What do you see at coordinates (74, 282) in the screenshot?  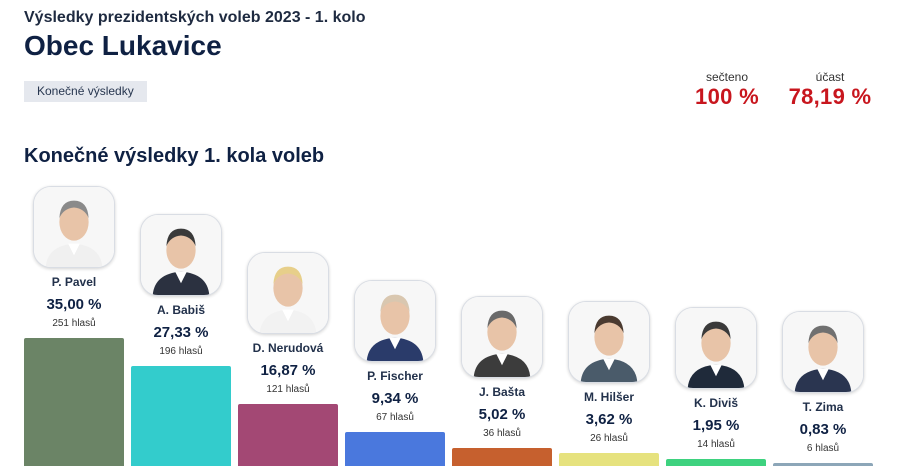 I see `candidate-name: P. Pavel` at bounding box center [74, 282].